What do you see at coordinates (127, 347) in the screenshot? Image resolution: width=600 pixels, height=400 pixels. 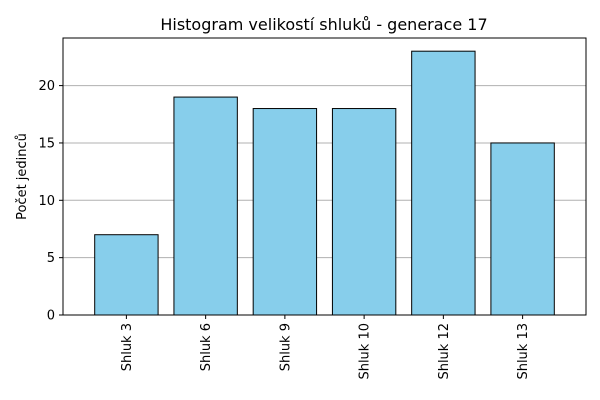 I see `x-tick-label: Shluk 3` at bounding box center [127, 347].